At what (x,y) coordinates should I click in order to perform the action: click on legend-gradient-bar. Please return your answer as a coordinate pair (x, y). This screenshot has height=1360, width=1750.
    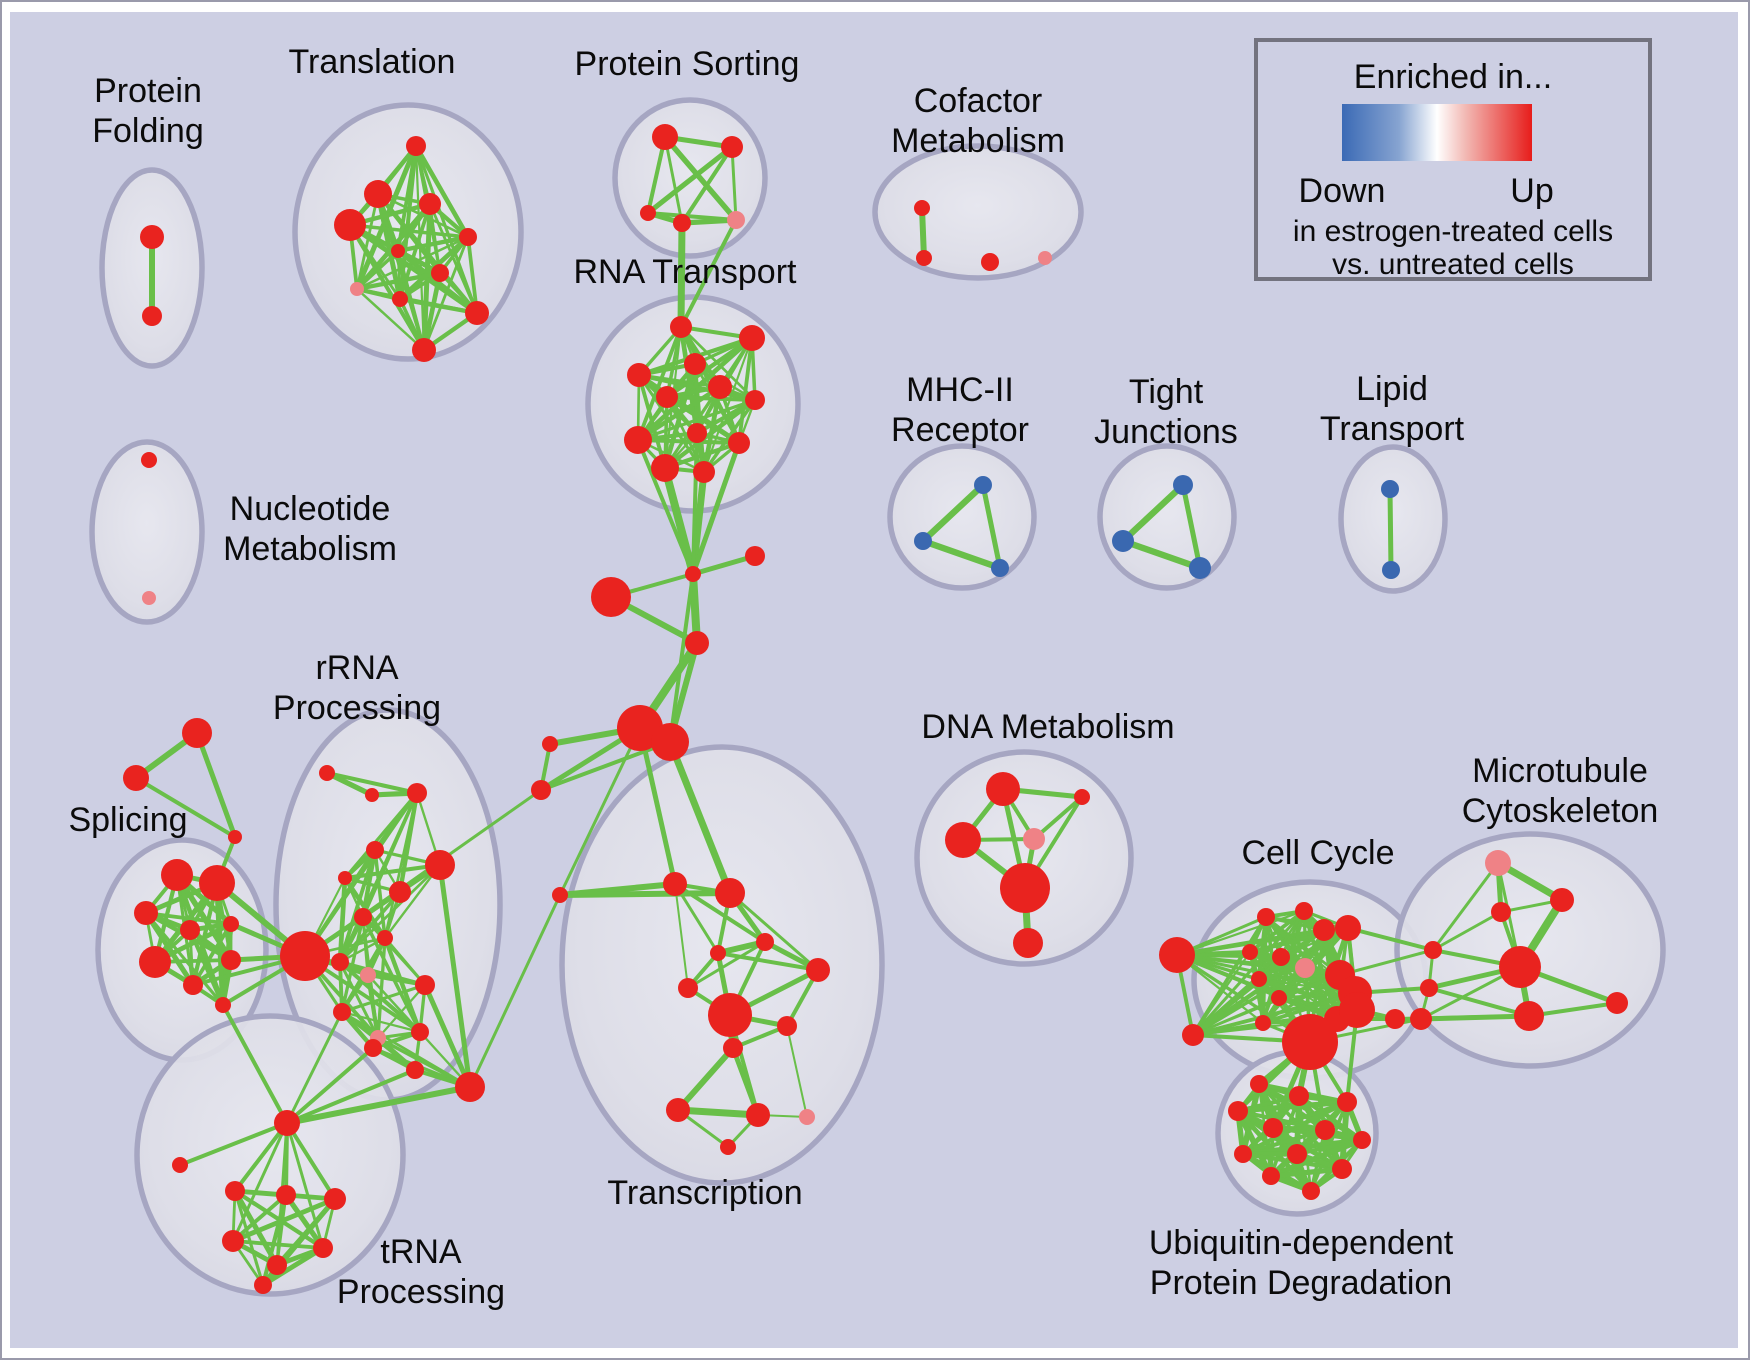
    Looking at the image, I should click on (1437, 132).